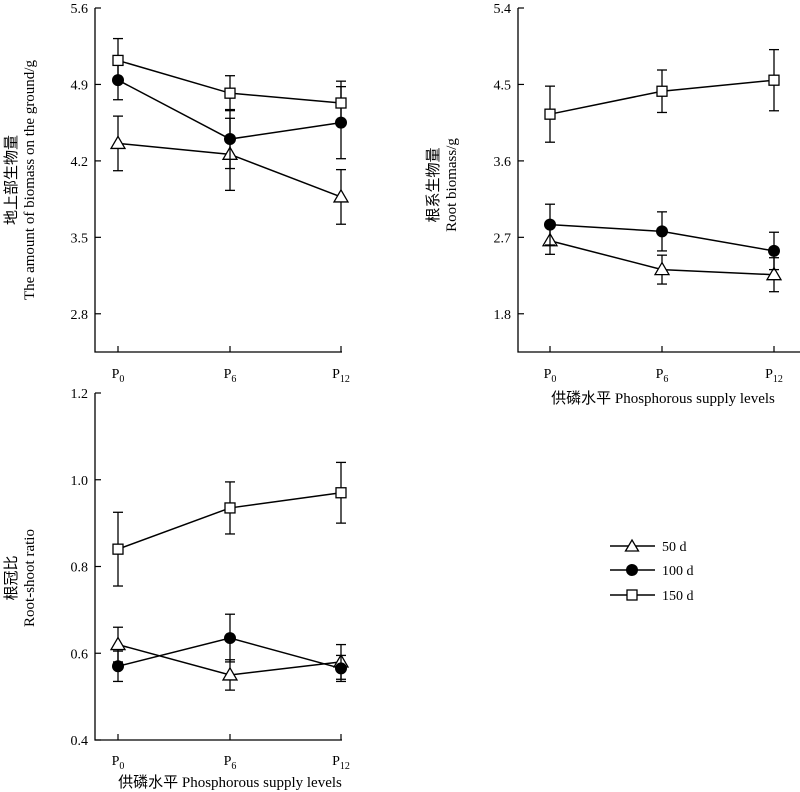 The image size is (800, 792). What do you see at coordinates (503, 9) in the screenshot?
I see `y-tick-label: 5.4` at bounding box center [503, 9].